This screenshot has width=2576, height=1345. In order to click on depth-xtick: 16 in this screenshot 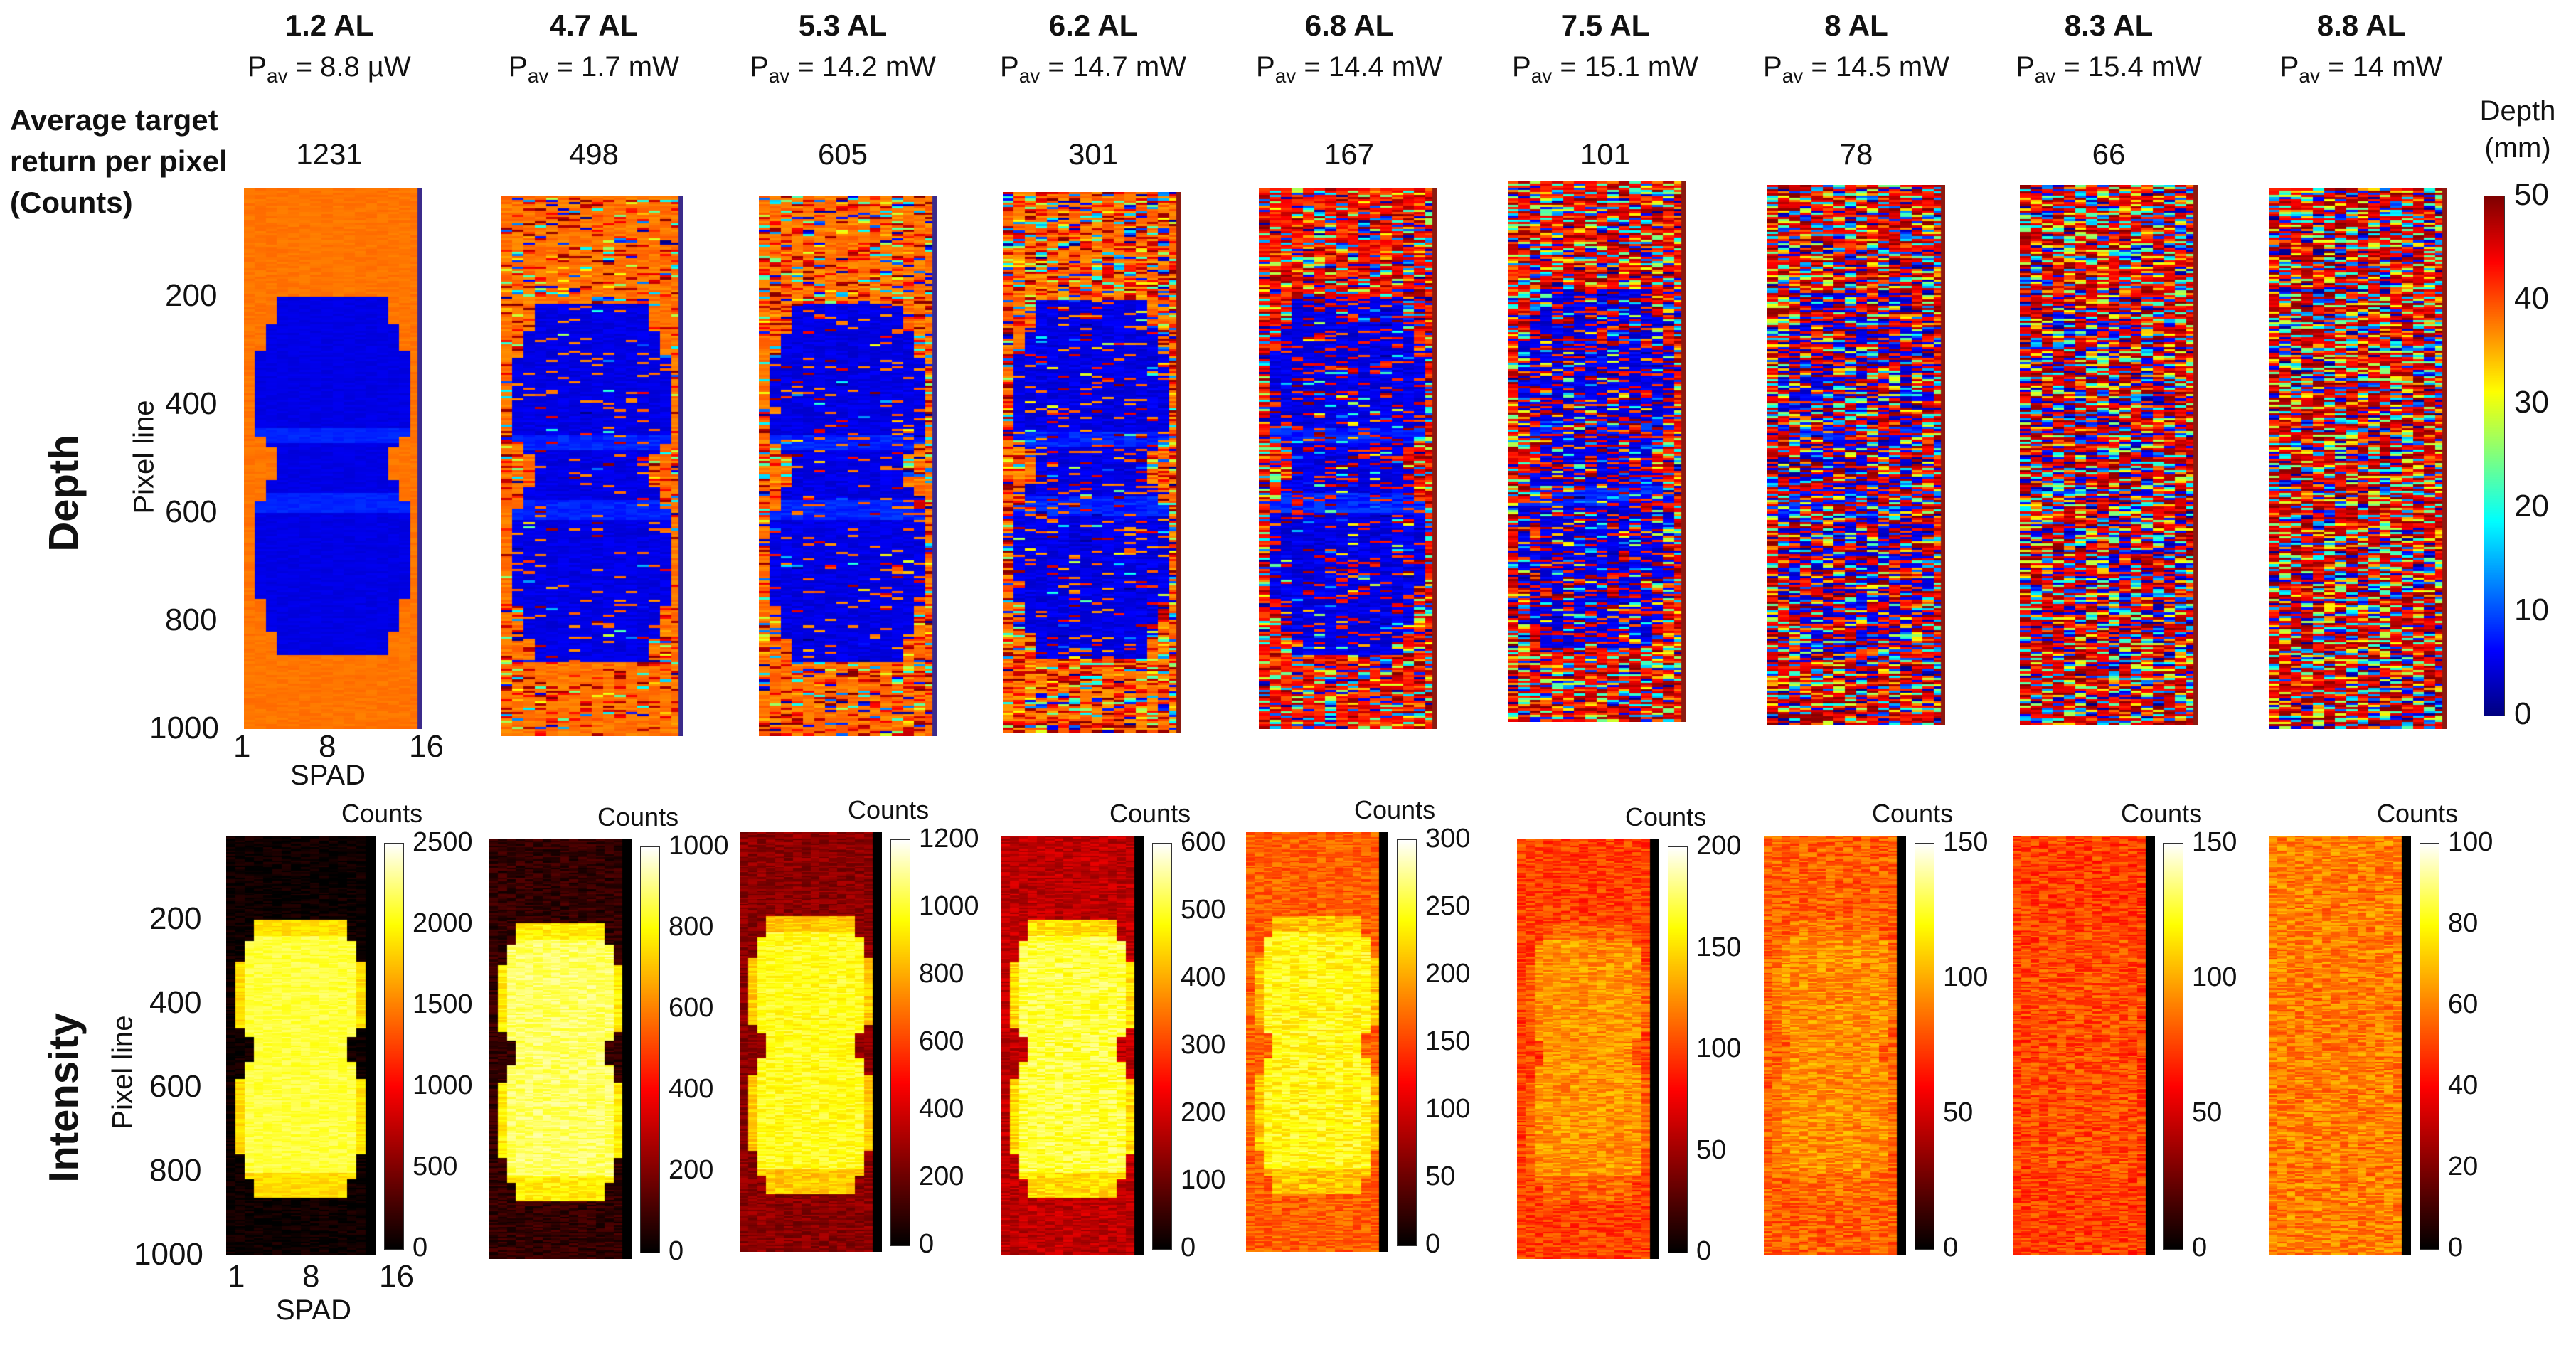, I will do `click(426, 747)`.